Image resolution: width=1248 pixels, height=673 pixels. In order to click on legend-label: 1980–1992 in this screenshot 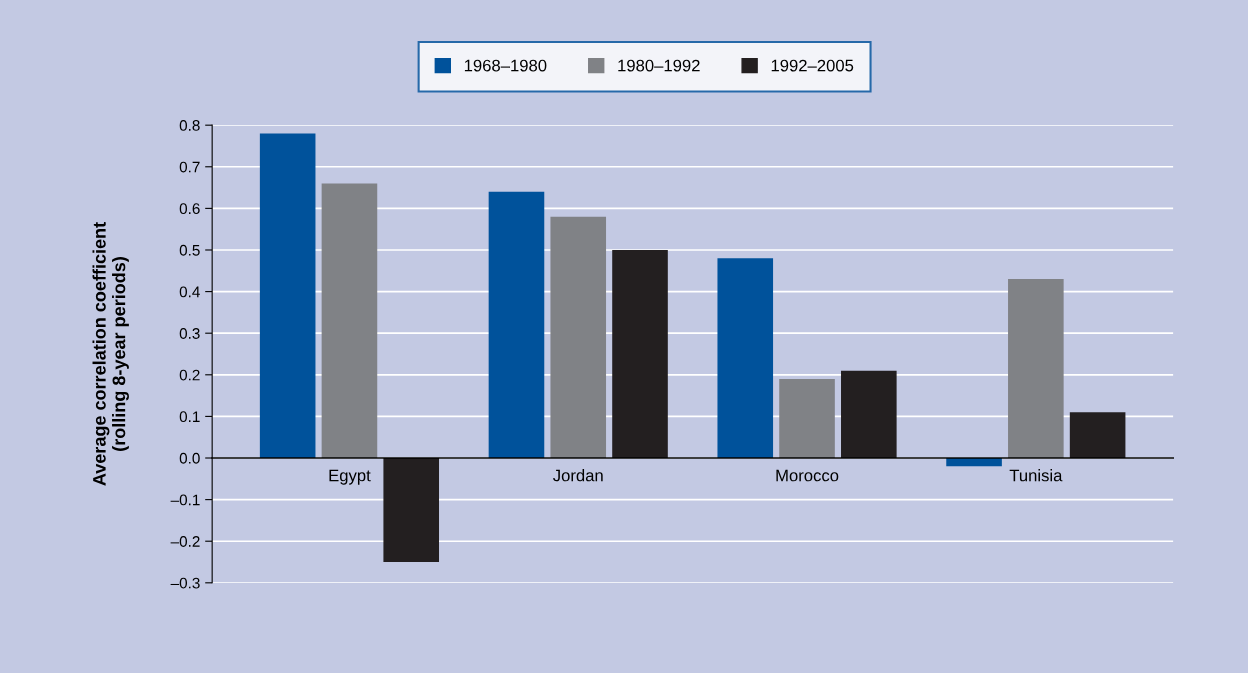, I will do `click(659, 65)`.